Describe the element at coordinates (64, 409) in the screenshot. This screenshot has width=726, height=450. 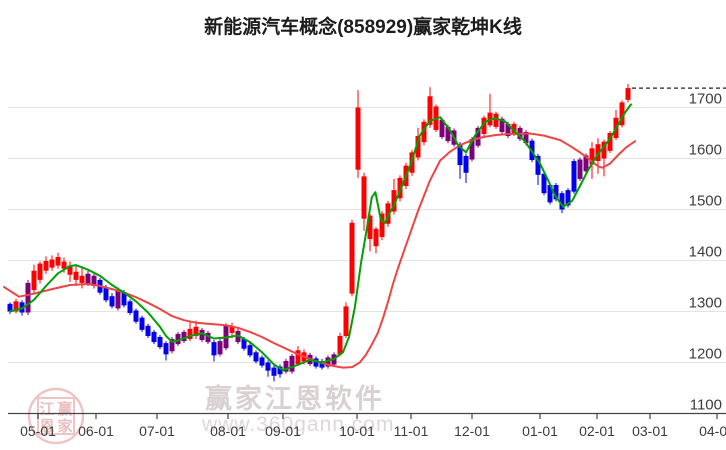
I see `watermark-seal-char: 赢` at that location.